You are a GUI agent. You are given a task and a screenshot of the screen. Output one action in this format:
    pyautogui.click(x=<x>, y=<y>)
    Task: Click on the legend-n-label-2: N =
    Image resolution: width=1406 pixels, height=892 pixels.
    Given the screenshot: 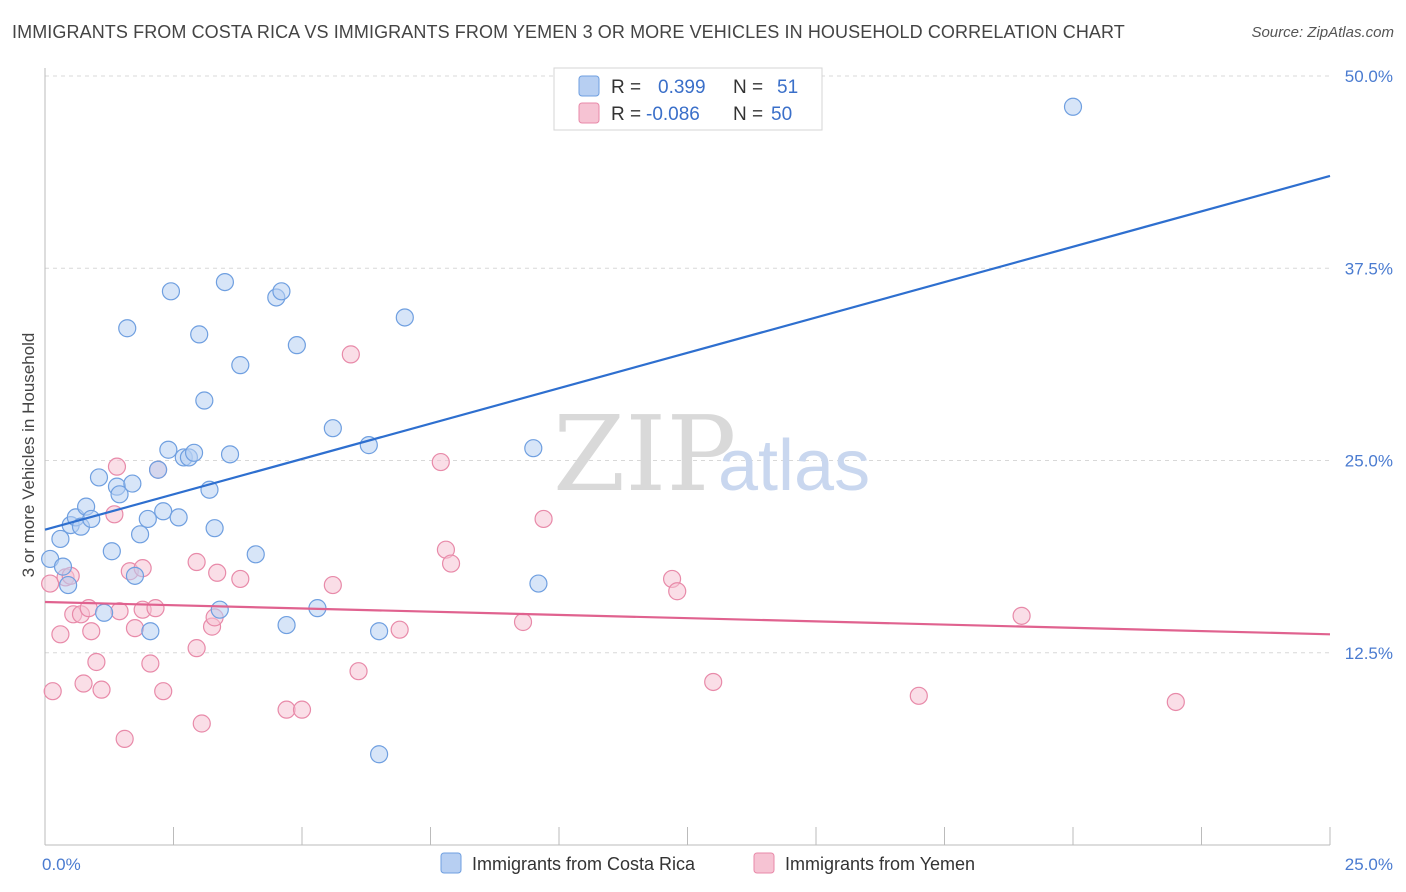 What is the action you would take?
    pyautogui.click(x=748, y=114)
    